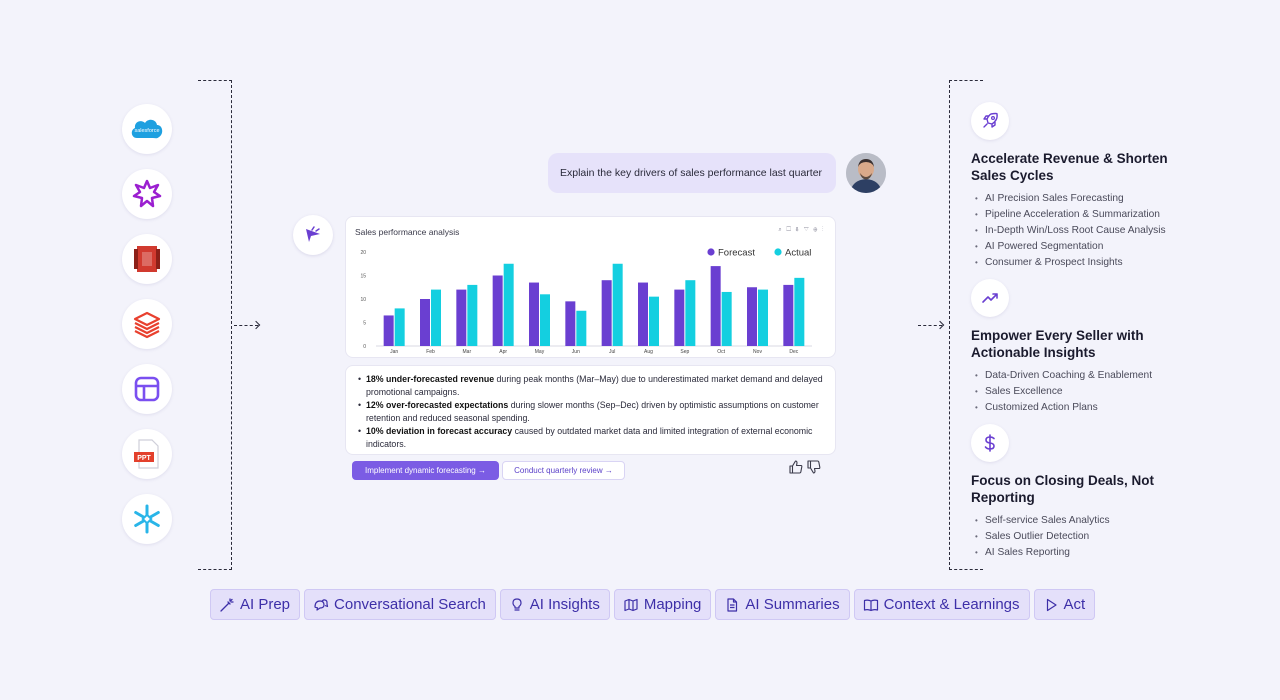  I want to click on play-icon, so click(1051, 605).